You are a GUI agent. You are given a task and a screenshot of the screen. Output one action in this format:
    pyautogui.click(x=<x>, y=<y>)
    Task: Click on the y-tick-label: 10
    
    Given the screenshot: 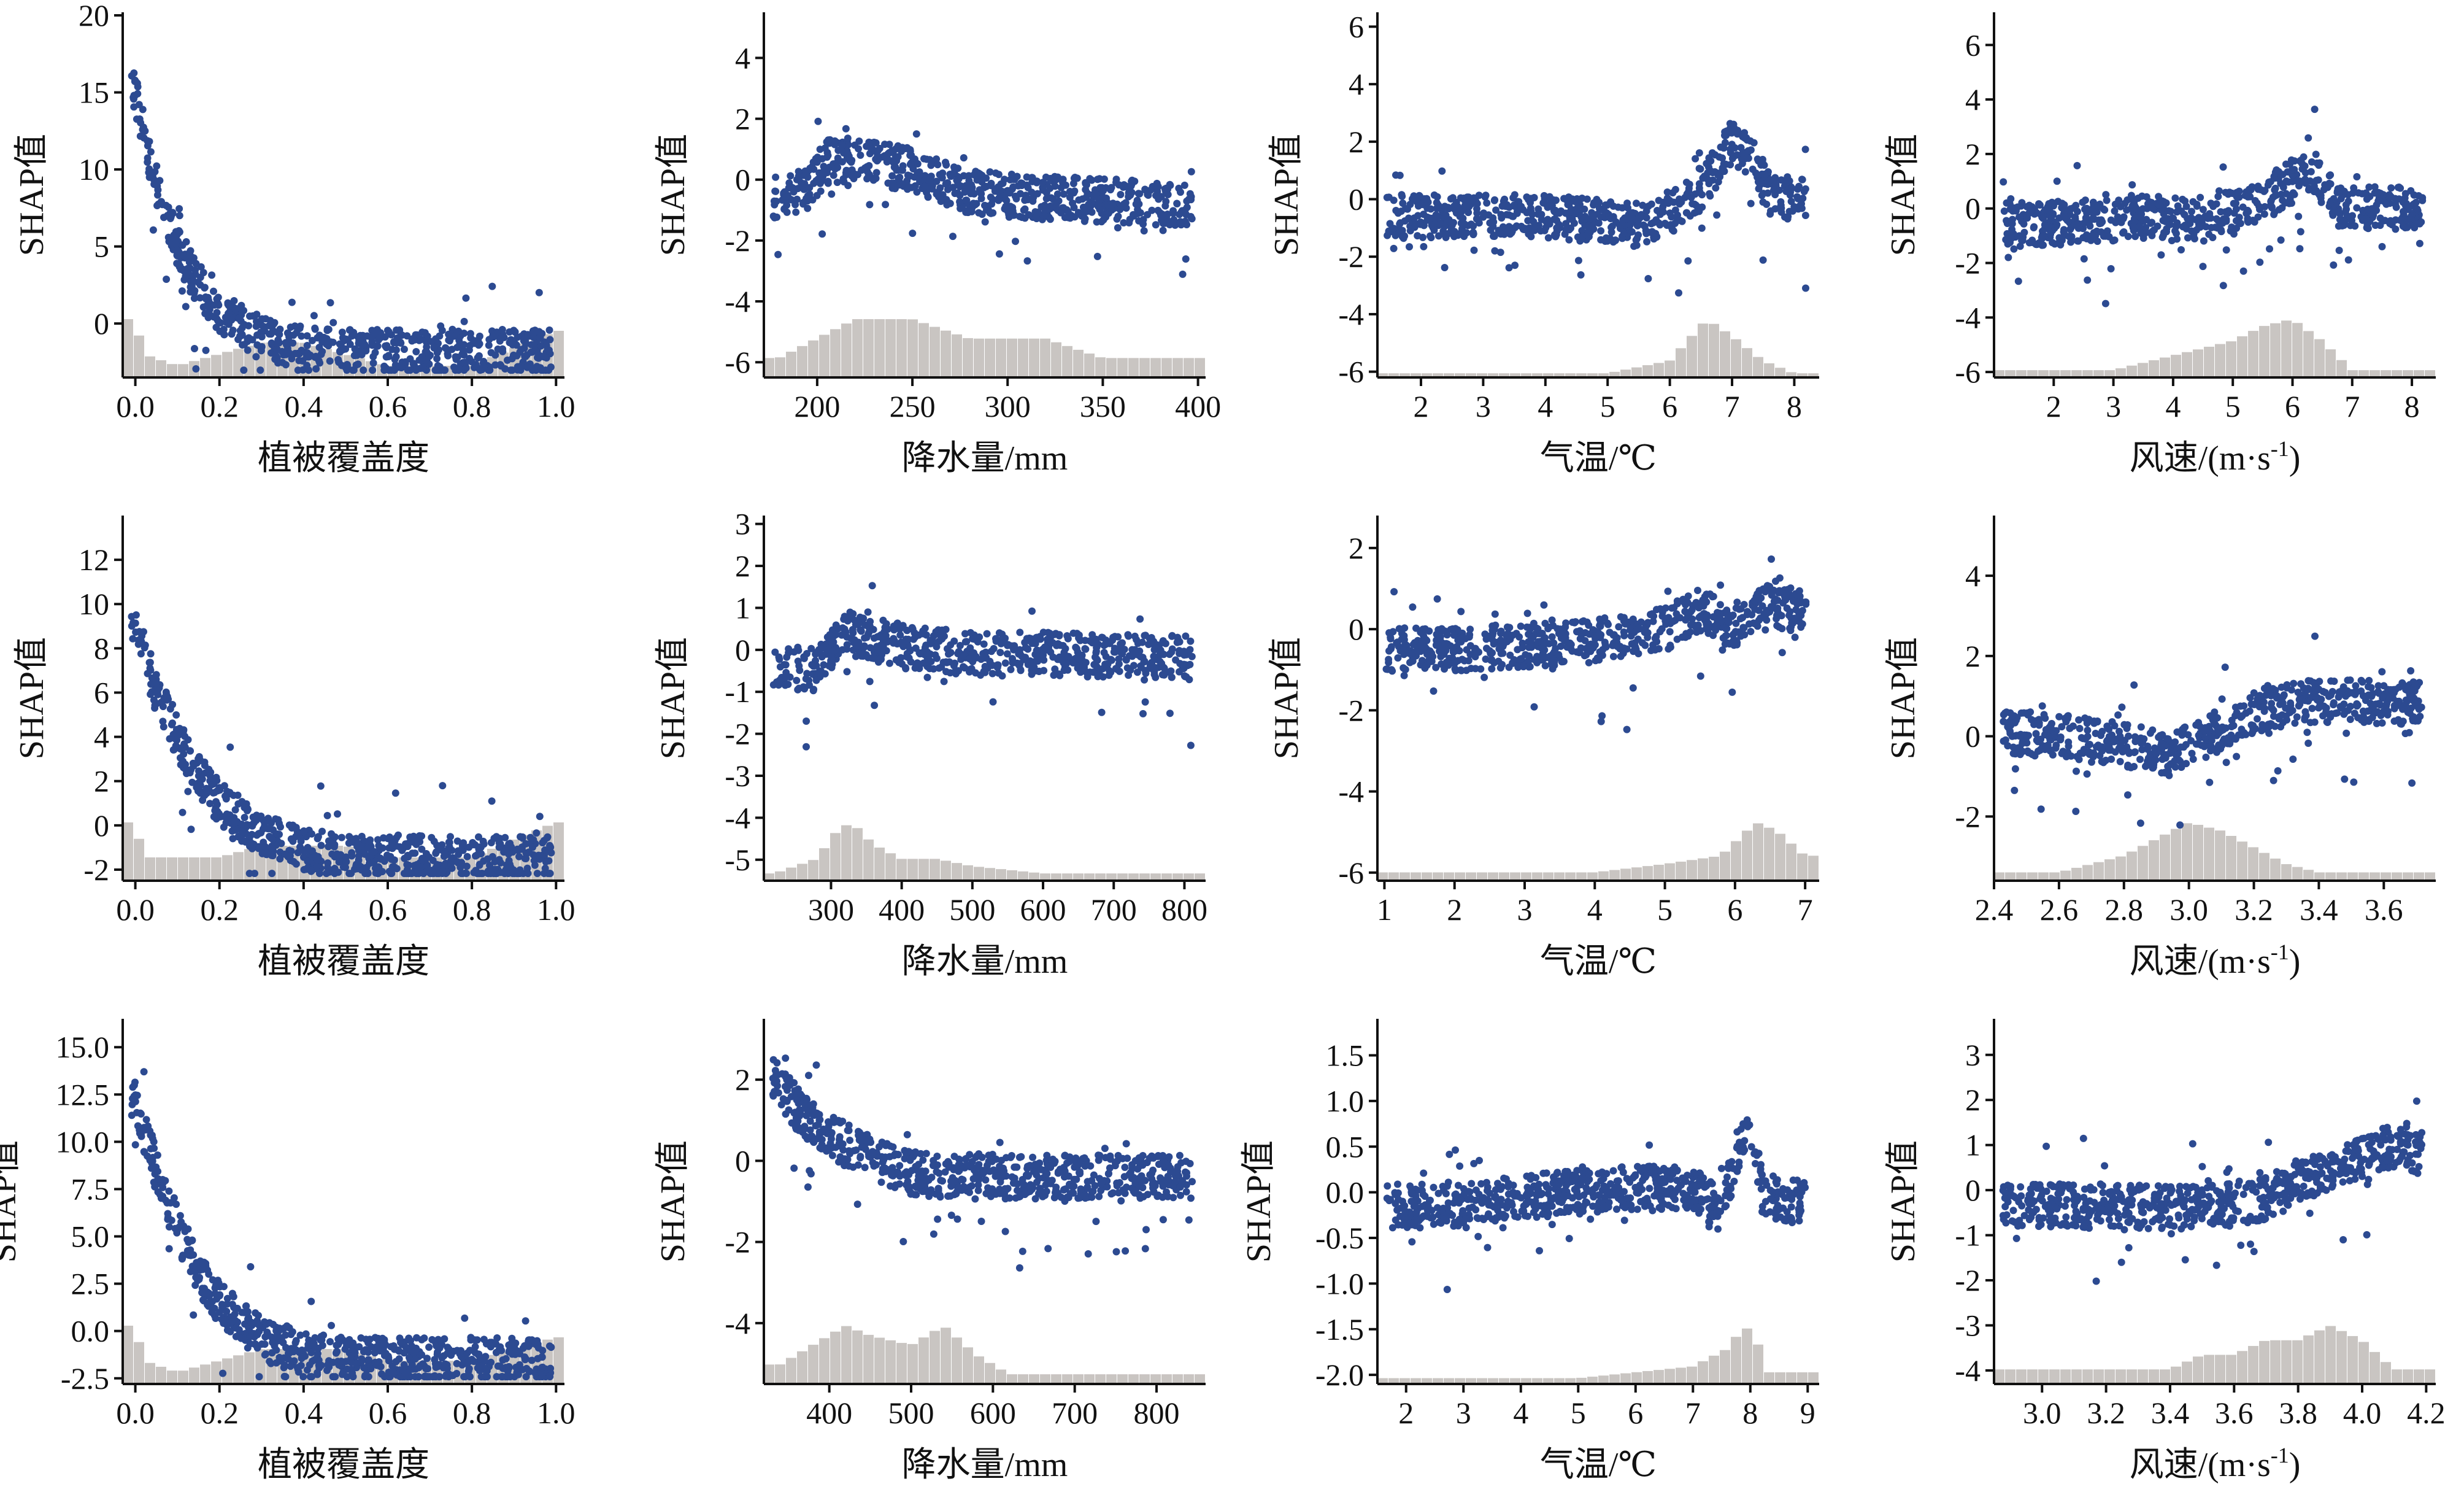 What is the action you would take?
    pyautogui.click(x=94, y=604)
    